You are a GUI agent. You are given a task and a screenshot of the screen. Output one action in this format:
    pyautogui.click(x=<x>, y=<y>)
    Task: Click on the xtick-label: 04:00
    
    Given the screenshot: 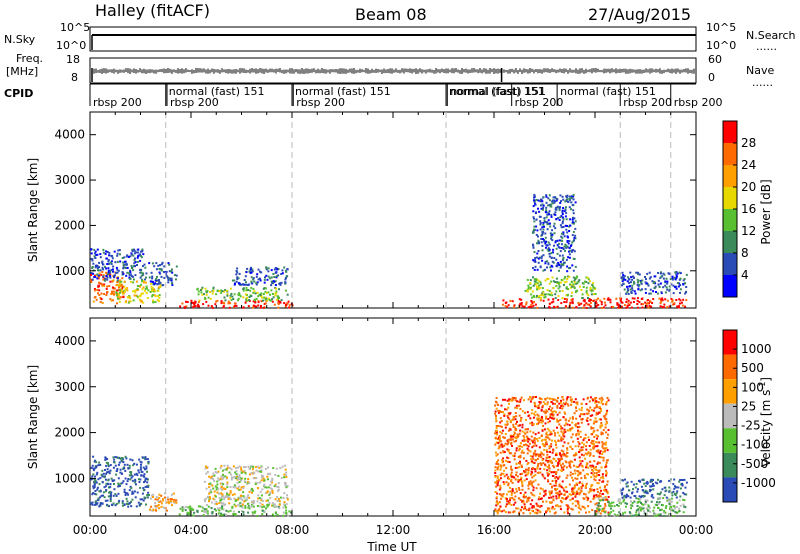 What is the action you would take?
    pyautogui.click(x=191, y=530)
    